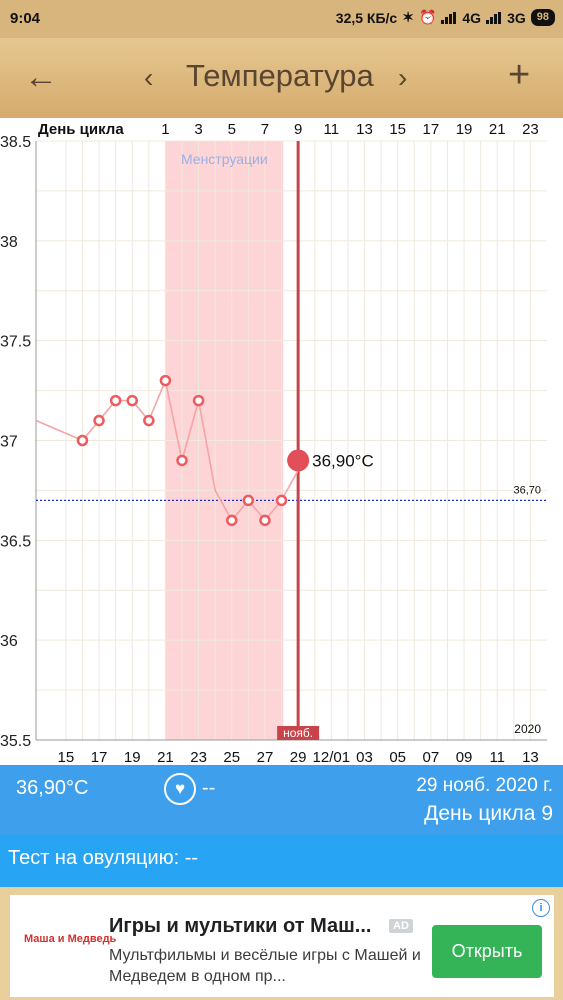 Image resolution: width=563 pixels, height=1000 pixels. I want to click on cycle-day-tick: 7, so click(265, 129).